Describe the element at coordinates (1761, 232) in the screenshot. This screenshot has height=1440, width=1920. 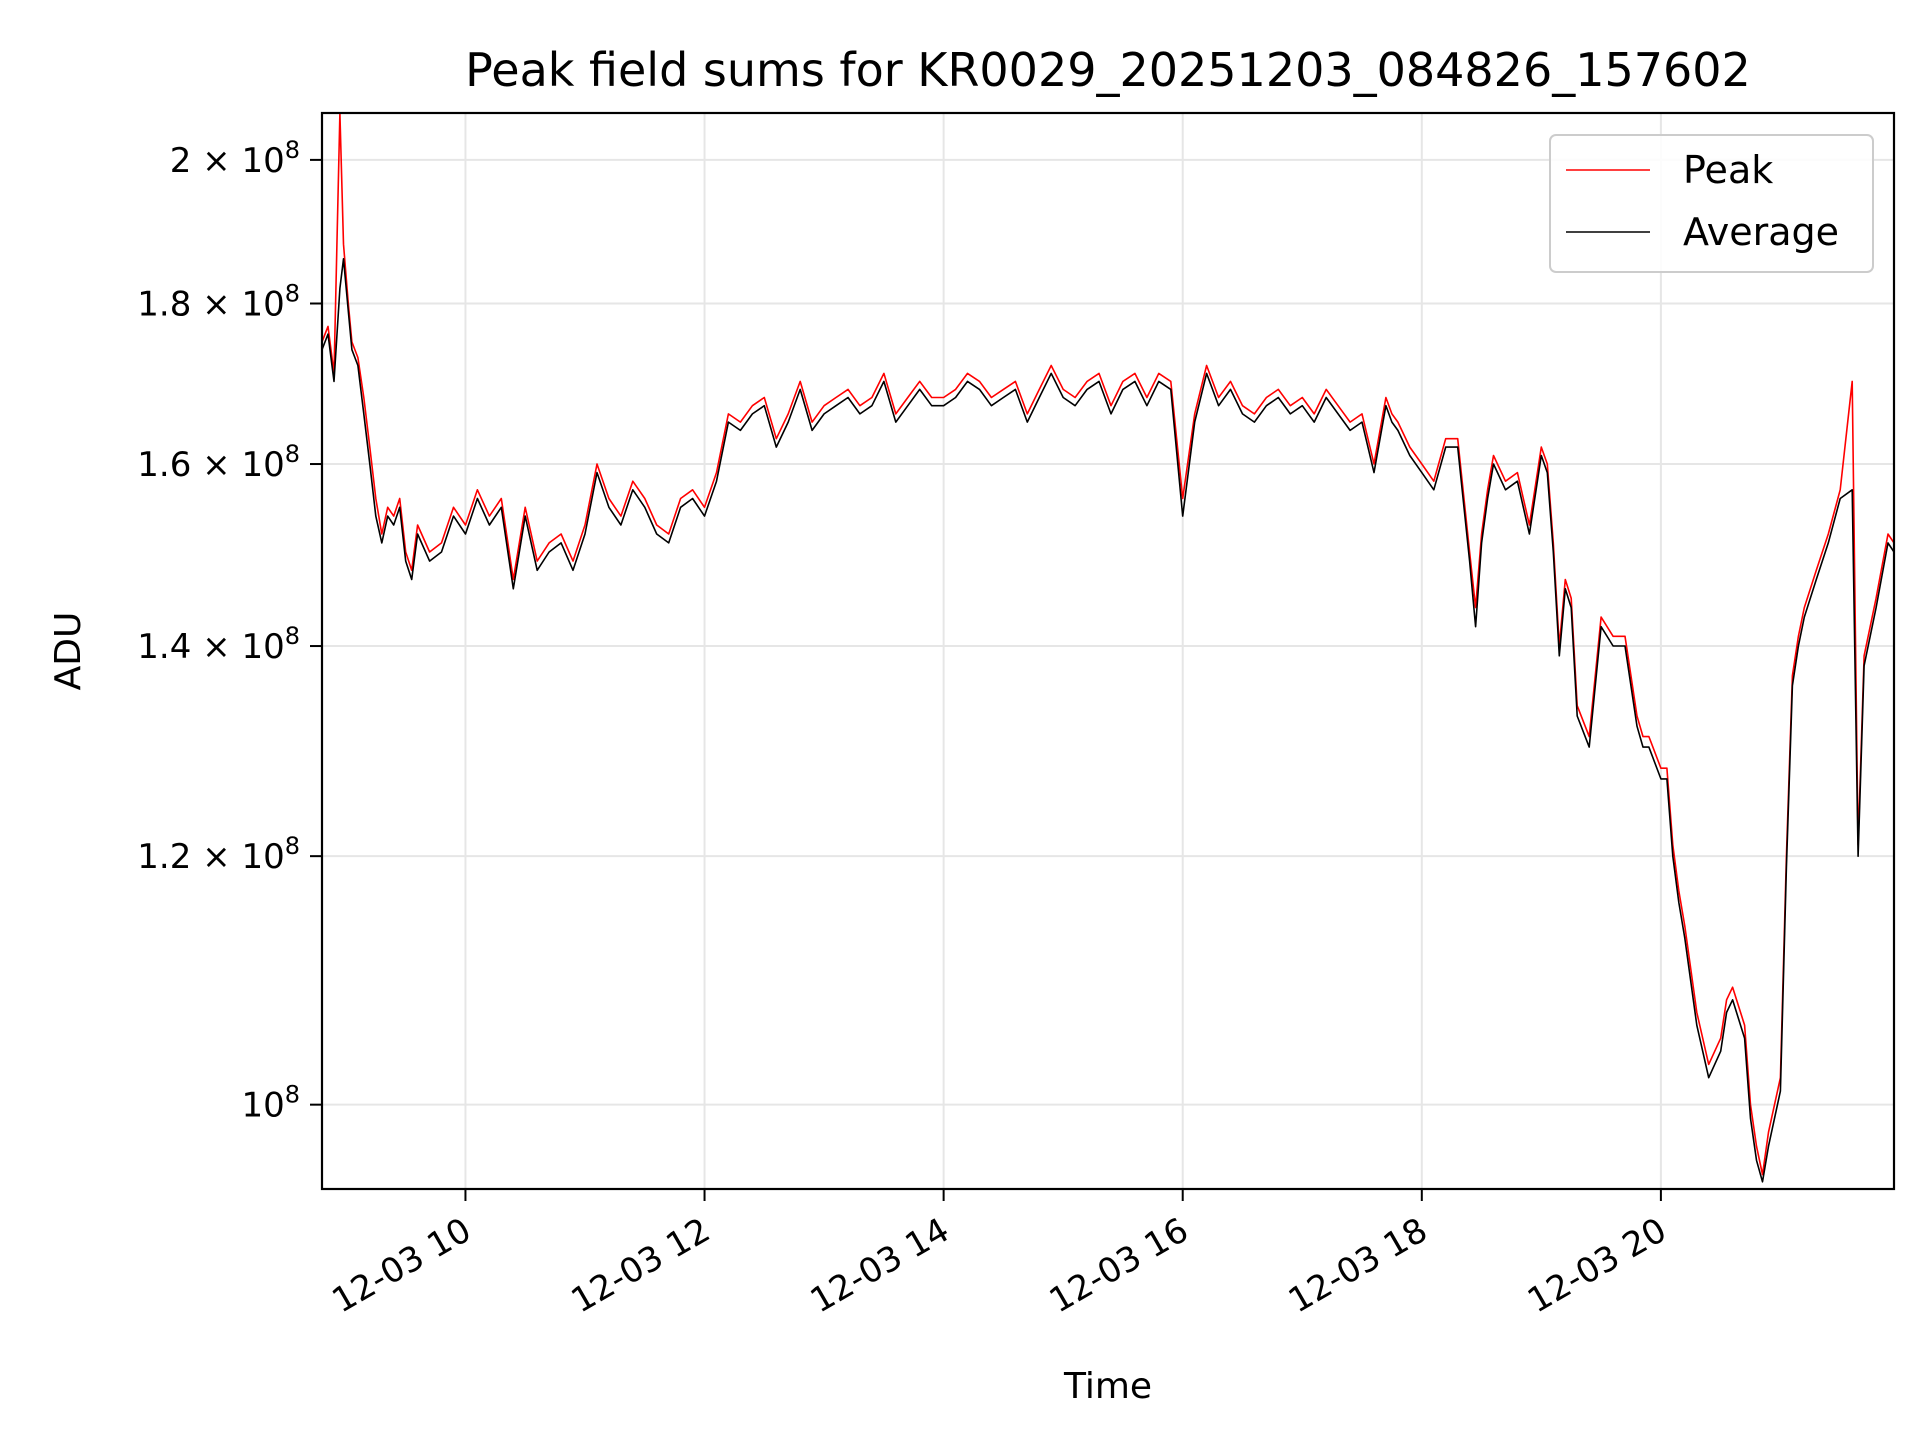
I see `legend-label-average: Average` at that location.